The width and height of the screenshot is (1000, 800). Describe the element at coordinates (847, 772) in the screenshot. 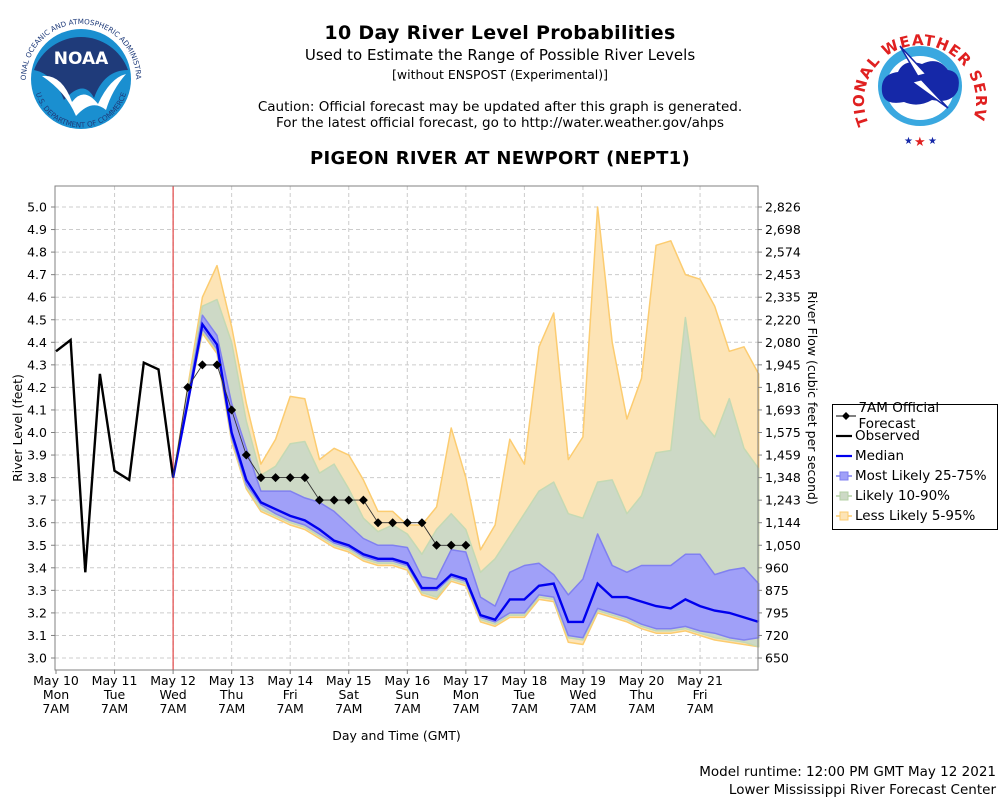

I see `model-runtime: Model runtime: 12:00 PM GMT May 12 2021` at that location.